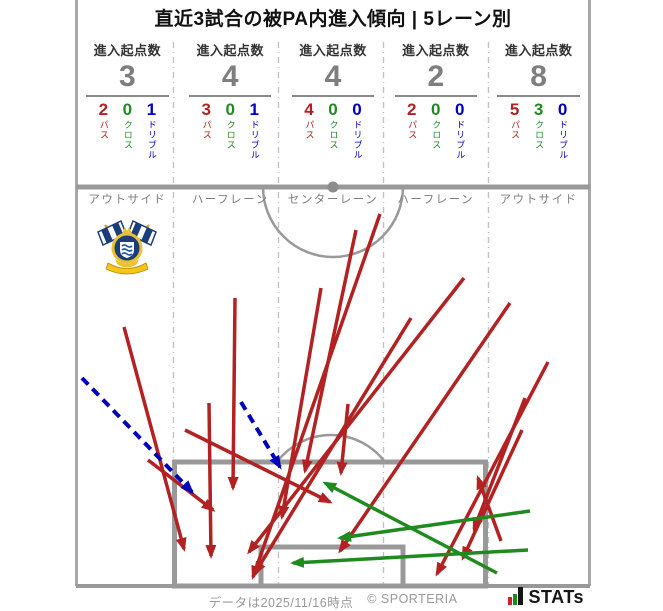  Describe the element at coordinates (309, 109) in the screenshot. I see `pass-count: 4` at that location.